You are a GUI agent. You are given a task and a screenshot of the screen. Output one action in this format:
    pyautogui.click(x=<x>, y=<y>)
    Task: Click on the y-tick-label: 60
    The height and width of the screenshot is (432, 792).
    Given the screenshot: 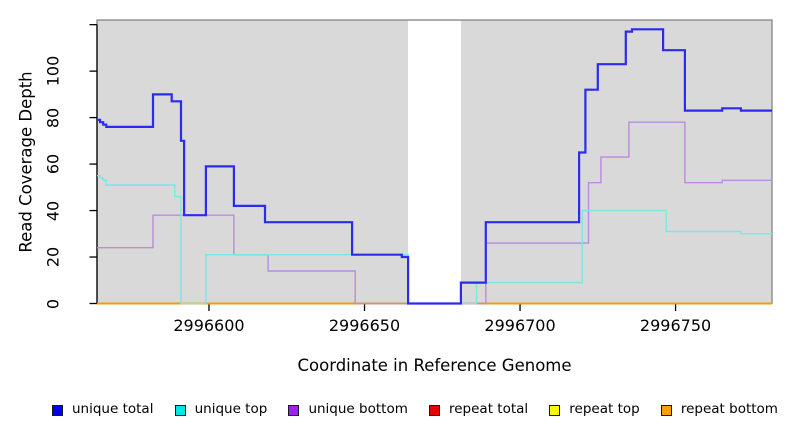 What is the action you would take?
    pyautogui.click(x=53, y=164)
    